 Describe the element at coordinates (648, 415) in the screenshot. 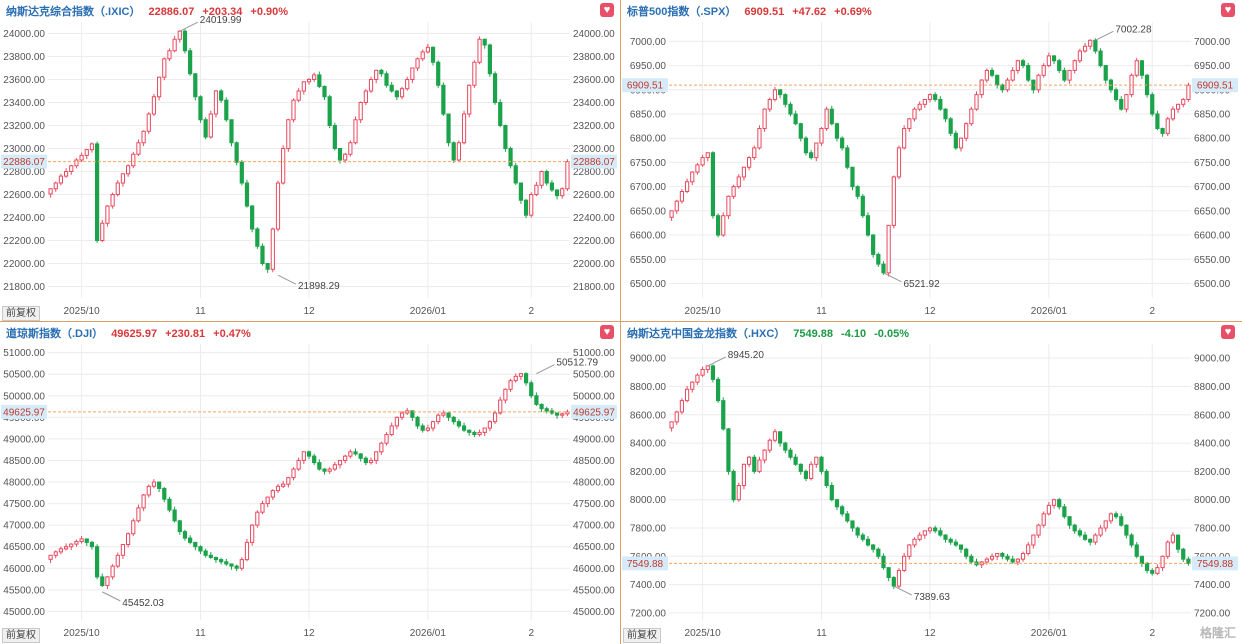

I see `y-tick-label-left: 8600.00` at that location.